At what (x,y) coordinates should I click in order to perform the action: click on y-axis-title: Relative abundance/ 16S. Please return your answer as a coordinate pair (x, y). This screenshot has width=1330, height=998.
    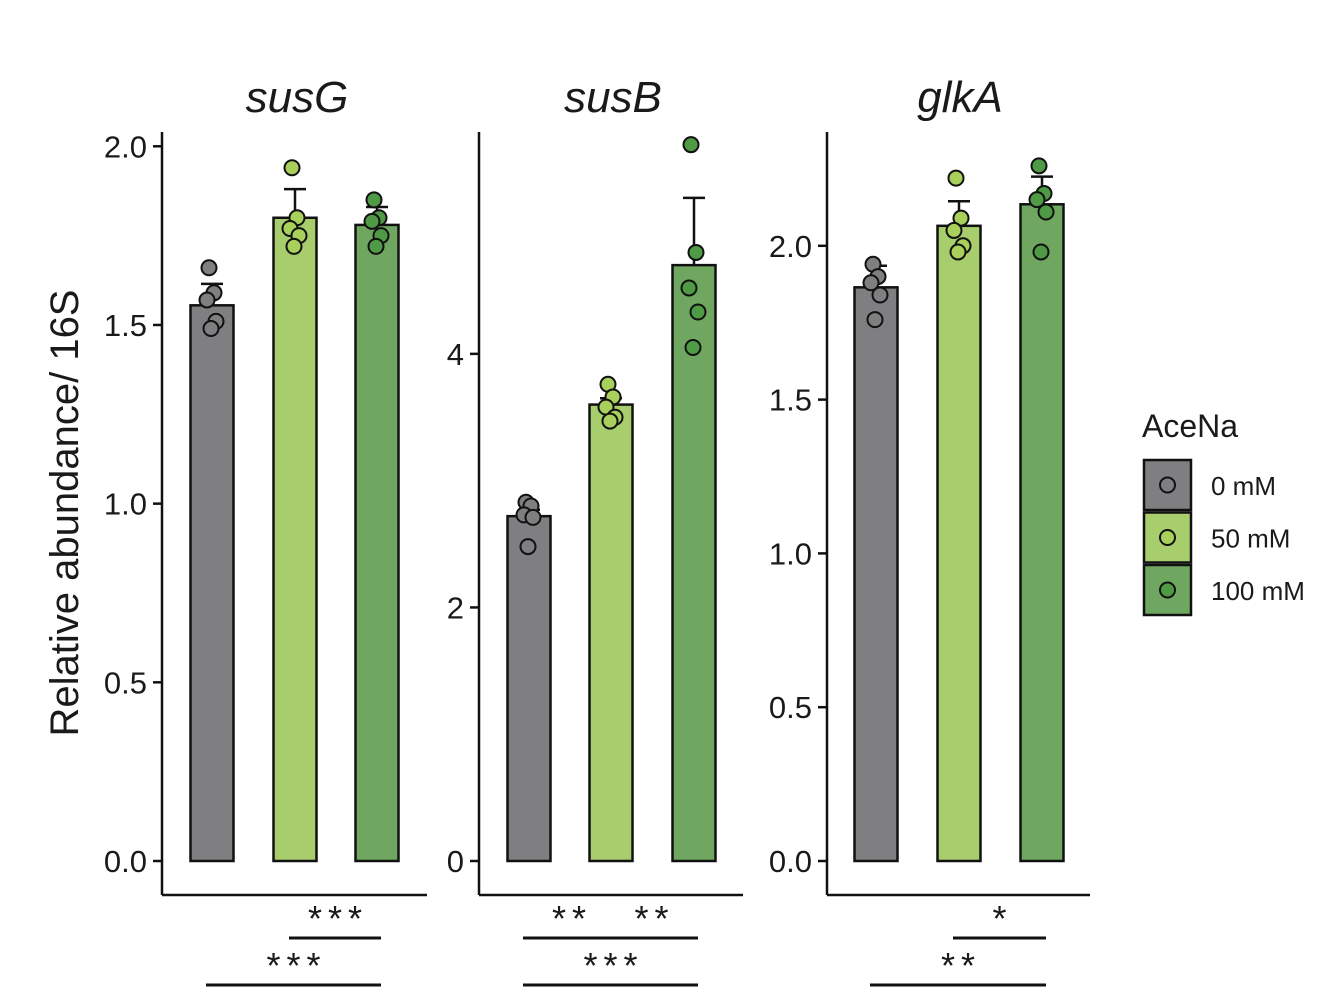
    Looking at the image, I should click on (65, 513).